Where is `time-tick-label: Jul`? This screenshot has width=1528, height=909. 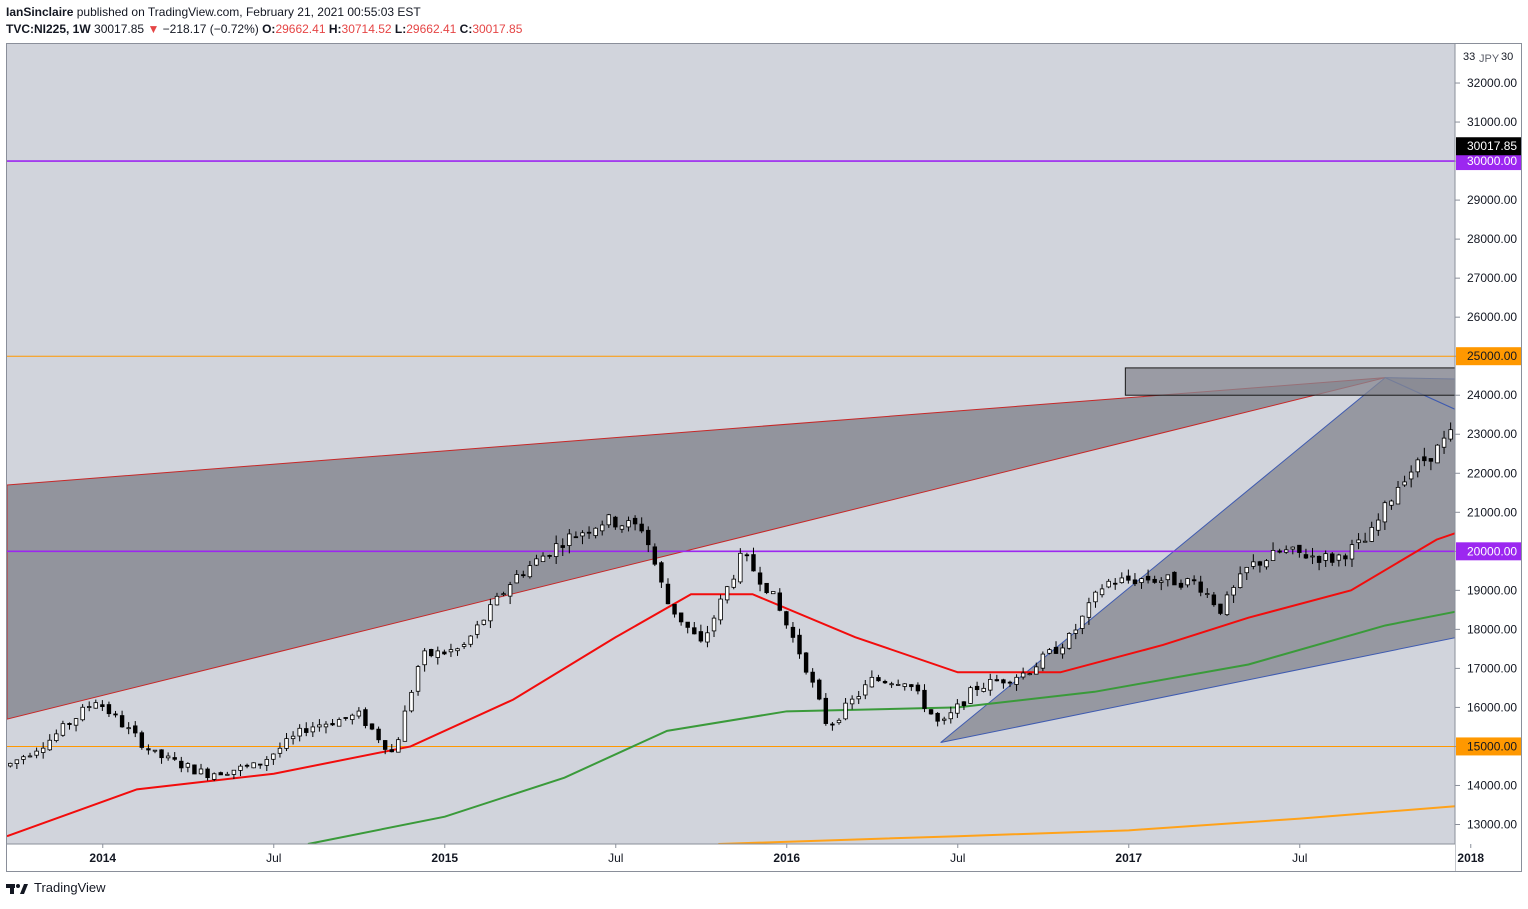 time-tick-label: Jul is located at coordinates (273, 858).